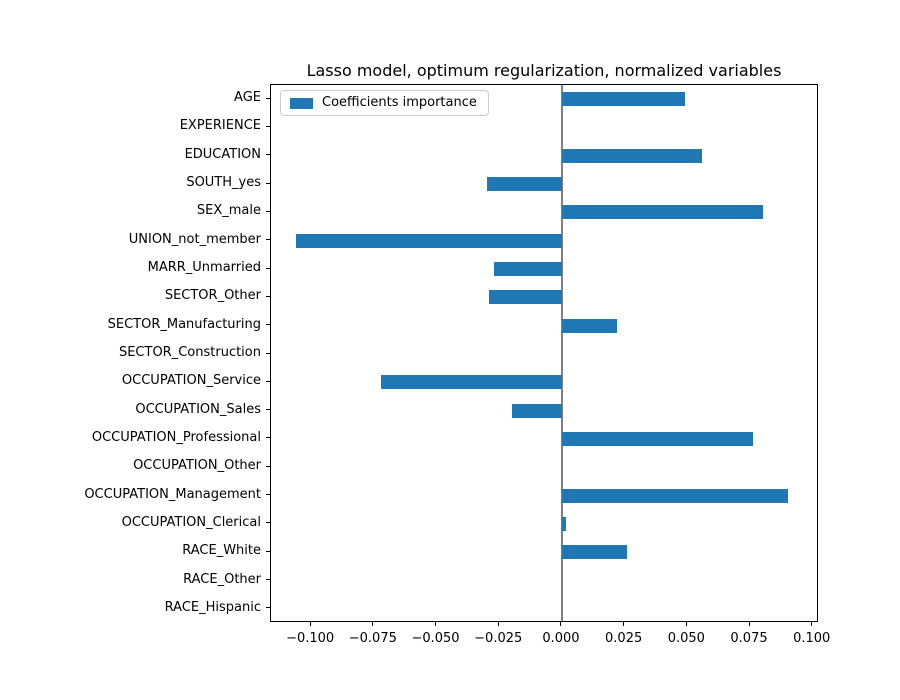 The width and height of the screenshot is (900, 700). Describe the element at coordinates (220, 126) in the screenshot. I see `ytick-label-EXPERIENCE: EXPERIENCE` at that location.